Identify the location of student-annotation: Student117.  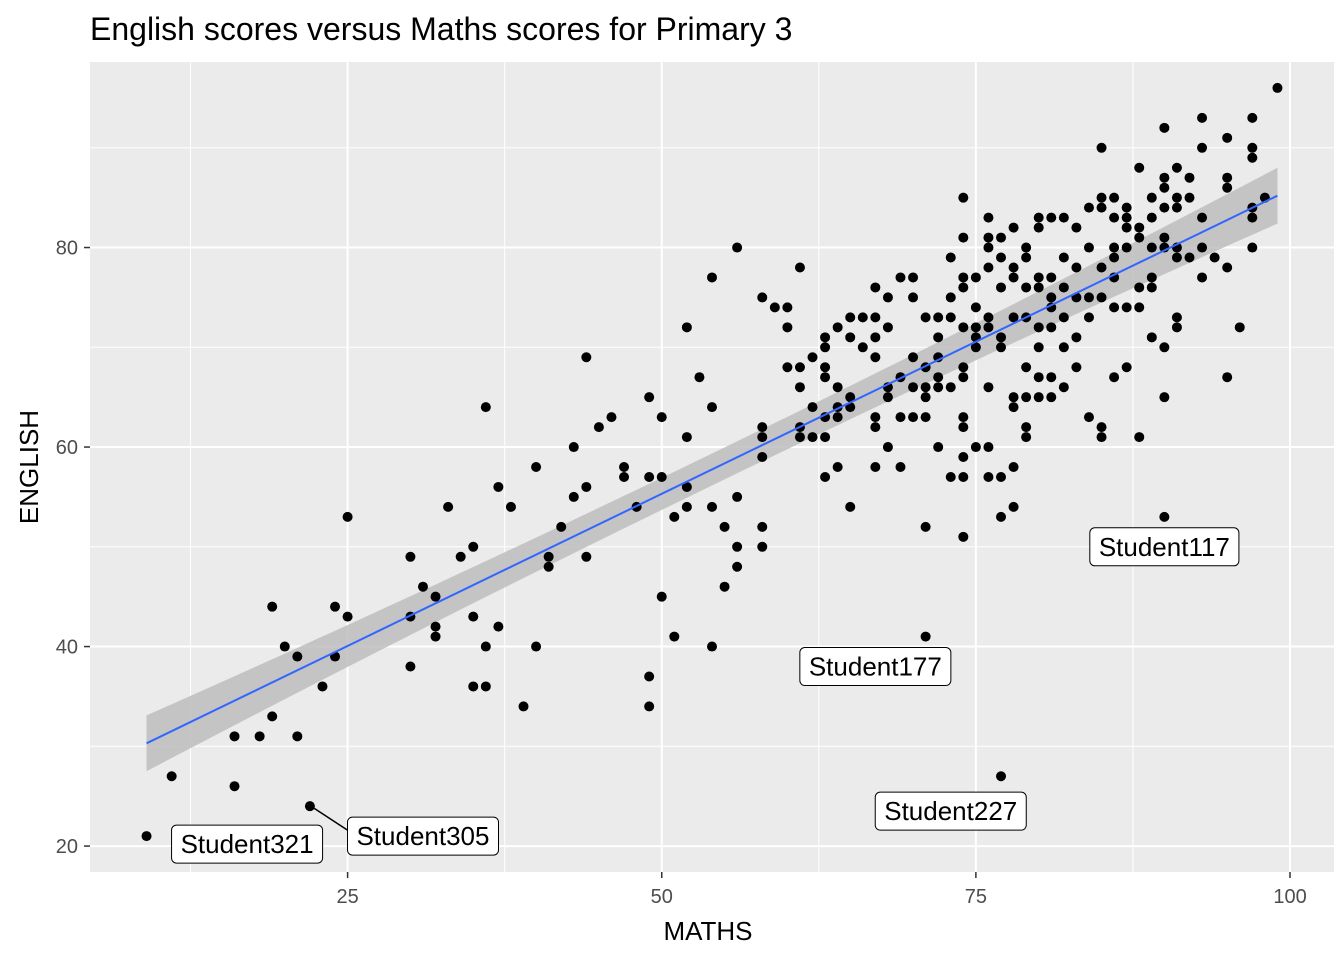
(1164, 547).